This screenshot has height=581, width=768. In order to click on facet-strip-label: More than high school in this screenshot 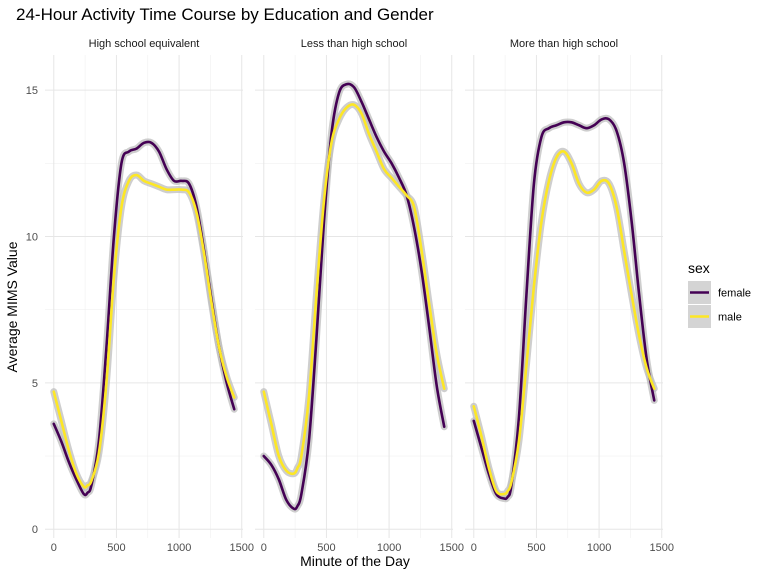, I will do `click(564, 44)`.